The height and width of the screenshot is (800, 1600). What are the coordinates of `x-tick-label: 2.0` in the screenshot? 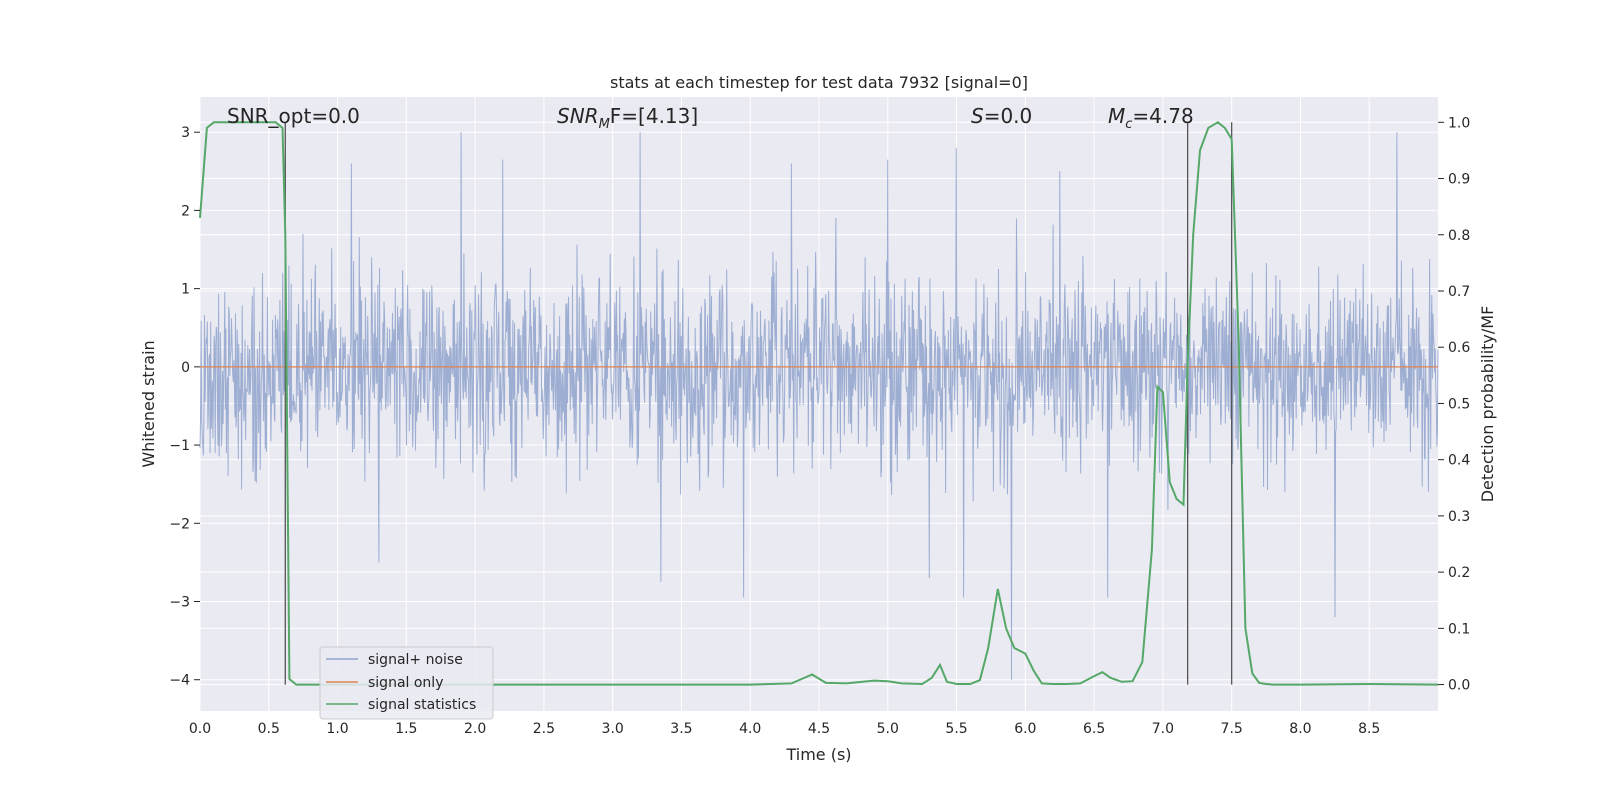 It's located at (475, 729).